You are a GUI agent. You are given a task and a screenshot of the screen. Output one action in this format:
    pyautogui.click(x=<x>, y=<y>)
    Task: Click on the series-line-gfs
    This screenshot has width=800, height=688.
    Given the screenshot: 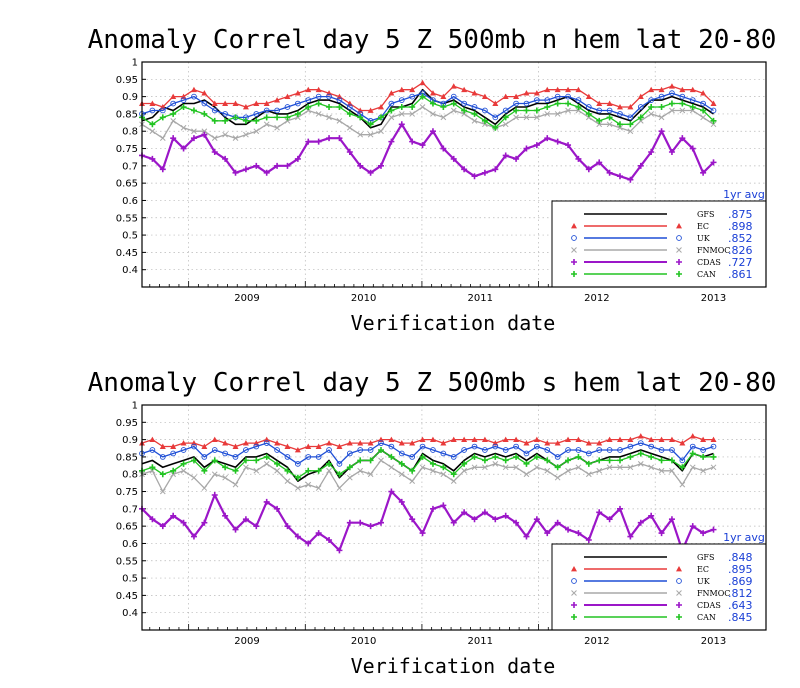 What is the action you would take?
    pyautogui.click(x=427, y=108)
    